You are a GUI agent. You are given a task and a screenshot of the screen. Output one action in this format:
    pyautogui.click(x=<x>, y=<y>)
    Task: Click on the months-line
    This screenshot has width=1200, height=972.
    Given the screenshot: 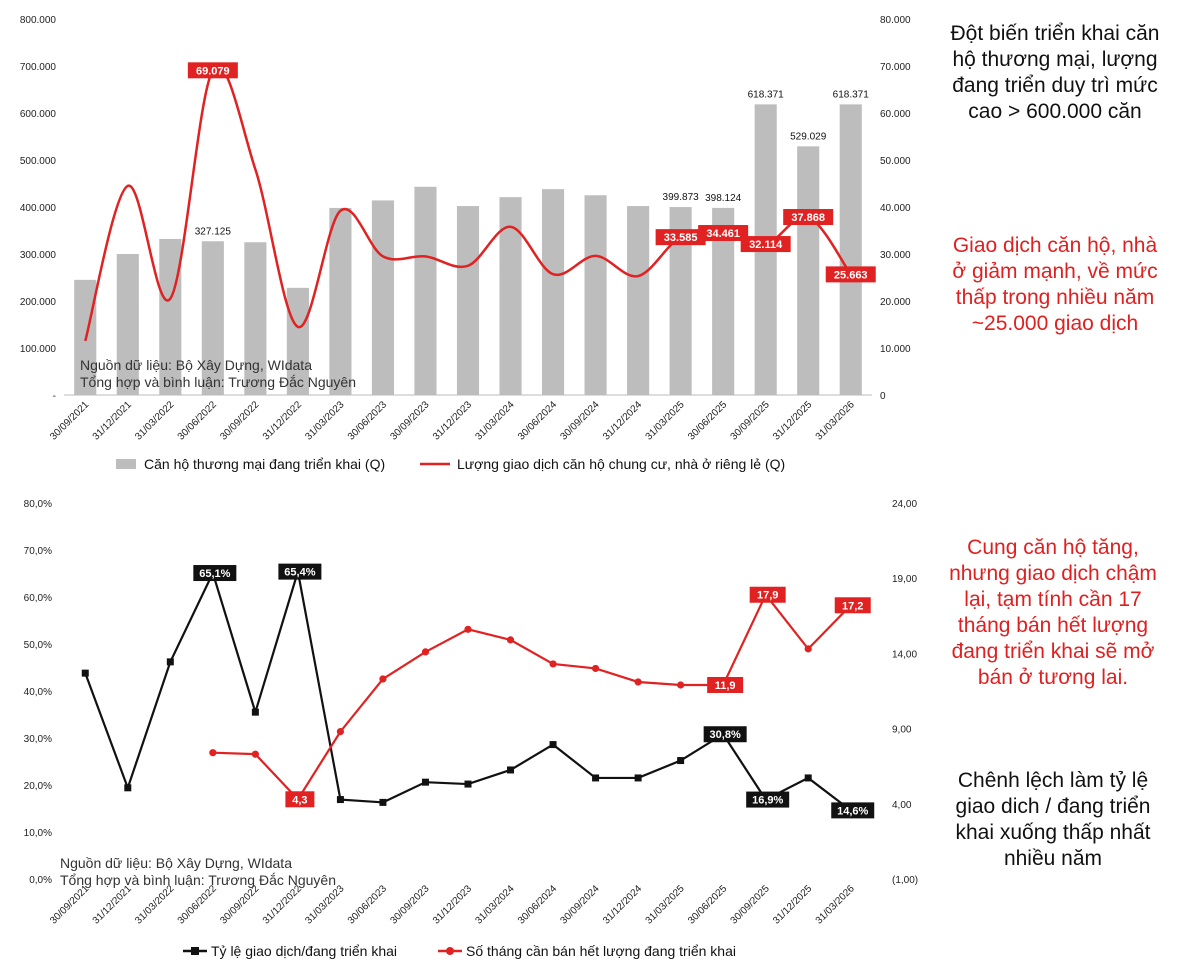 What is the action you would take?
    pyautogui.click(x=532, y=697)
    